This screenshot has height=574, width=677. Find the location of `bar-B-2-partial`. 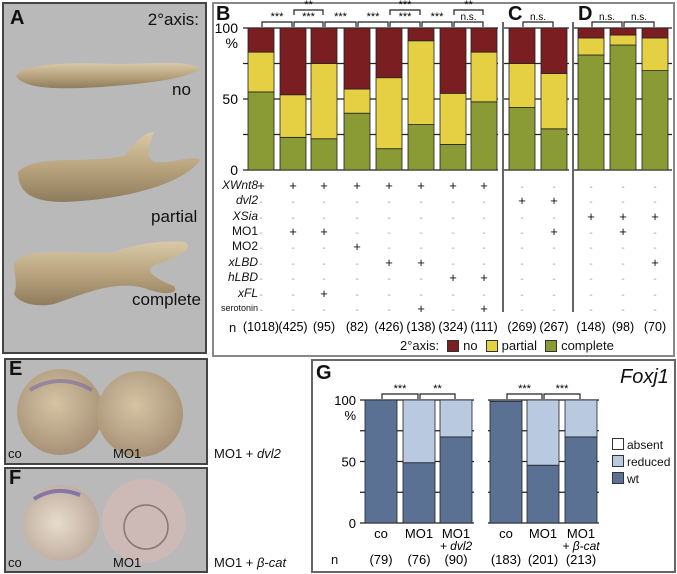

bar-B-2-partial is located at coordinates (324, 101).